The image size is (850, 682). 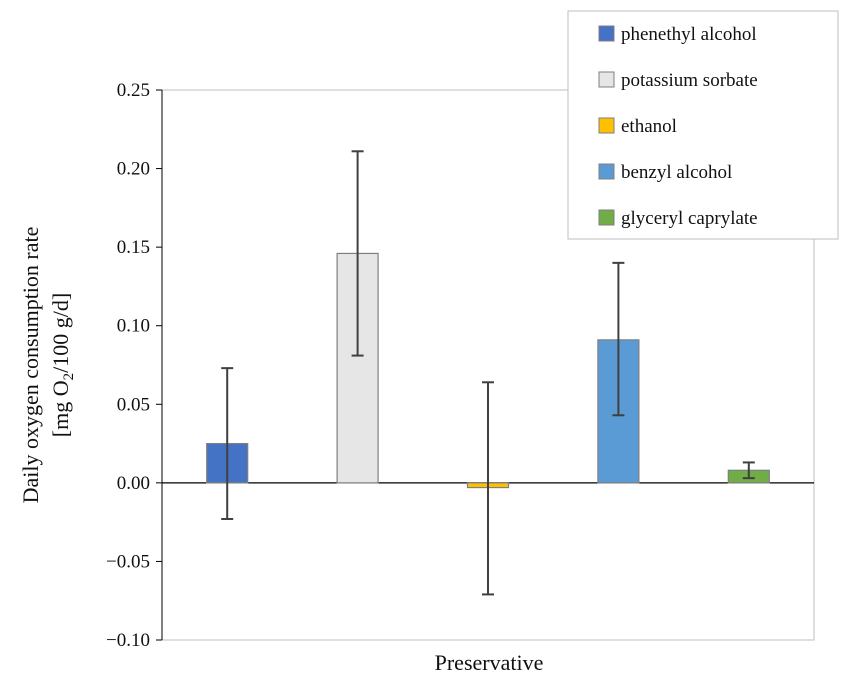 I want to click on legend-label: potassium sorbate, so click(x=689, y=80).